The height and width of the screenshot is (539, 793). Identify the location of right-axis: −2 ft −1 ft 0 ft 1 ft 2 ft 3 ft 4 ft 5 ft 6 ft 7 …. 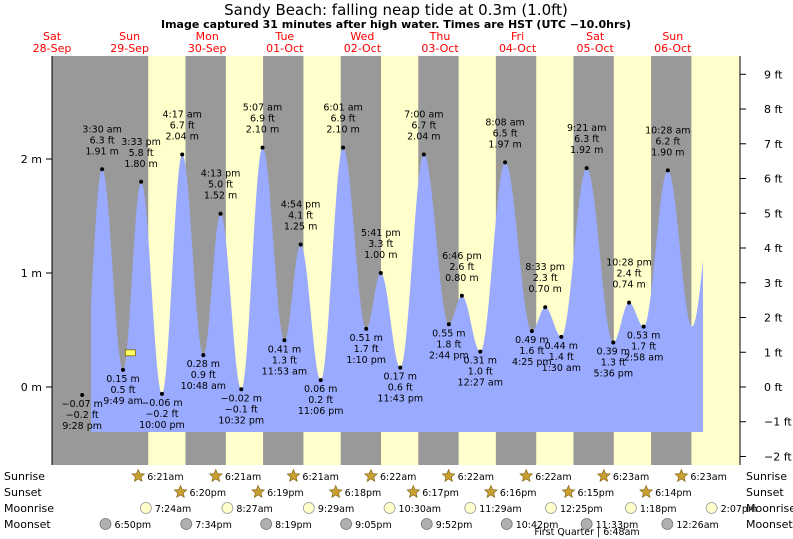
(765, 260).